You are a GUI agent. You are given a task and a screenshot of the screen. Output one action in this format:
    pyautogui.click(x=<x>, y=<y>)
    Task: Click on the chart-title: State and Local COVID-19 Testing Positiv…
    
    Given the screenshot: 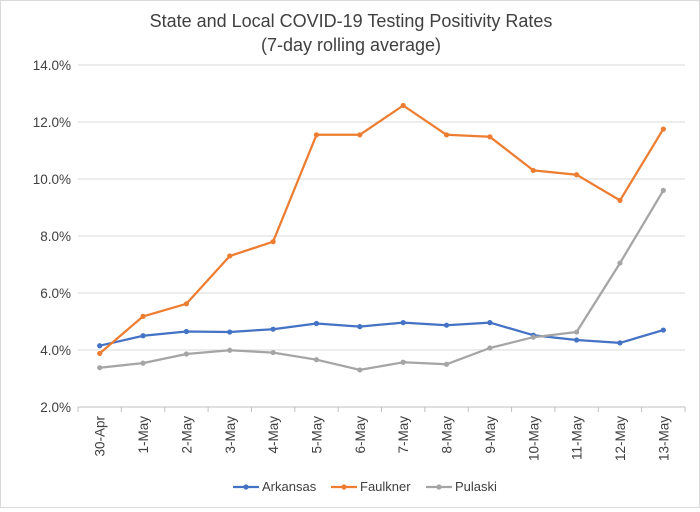 What is the action you would take?
    pyautogui.click(x=351, y=21)
    